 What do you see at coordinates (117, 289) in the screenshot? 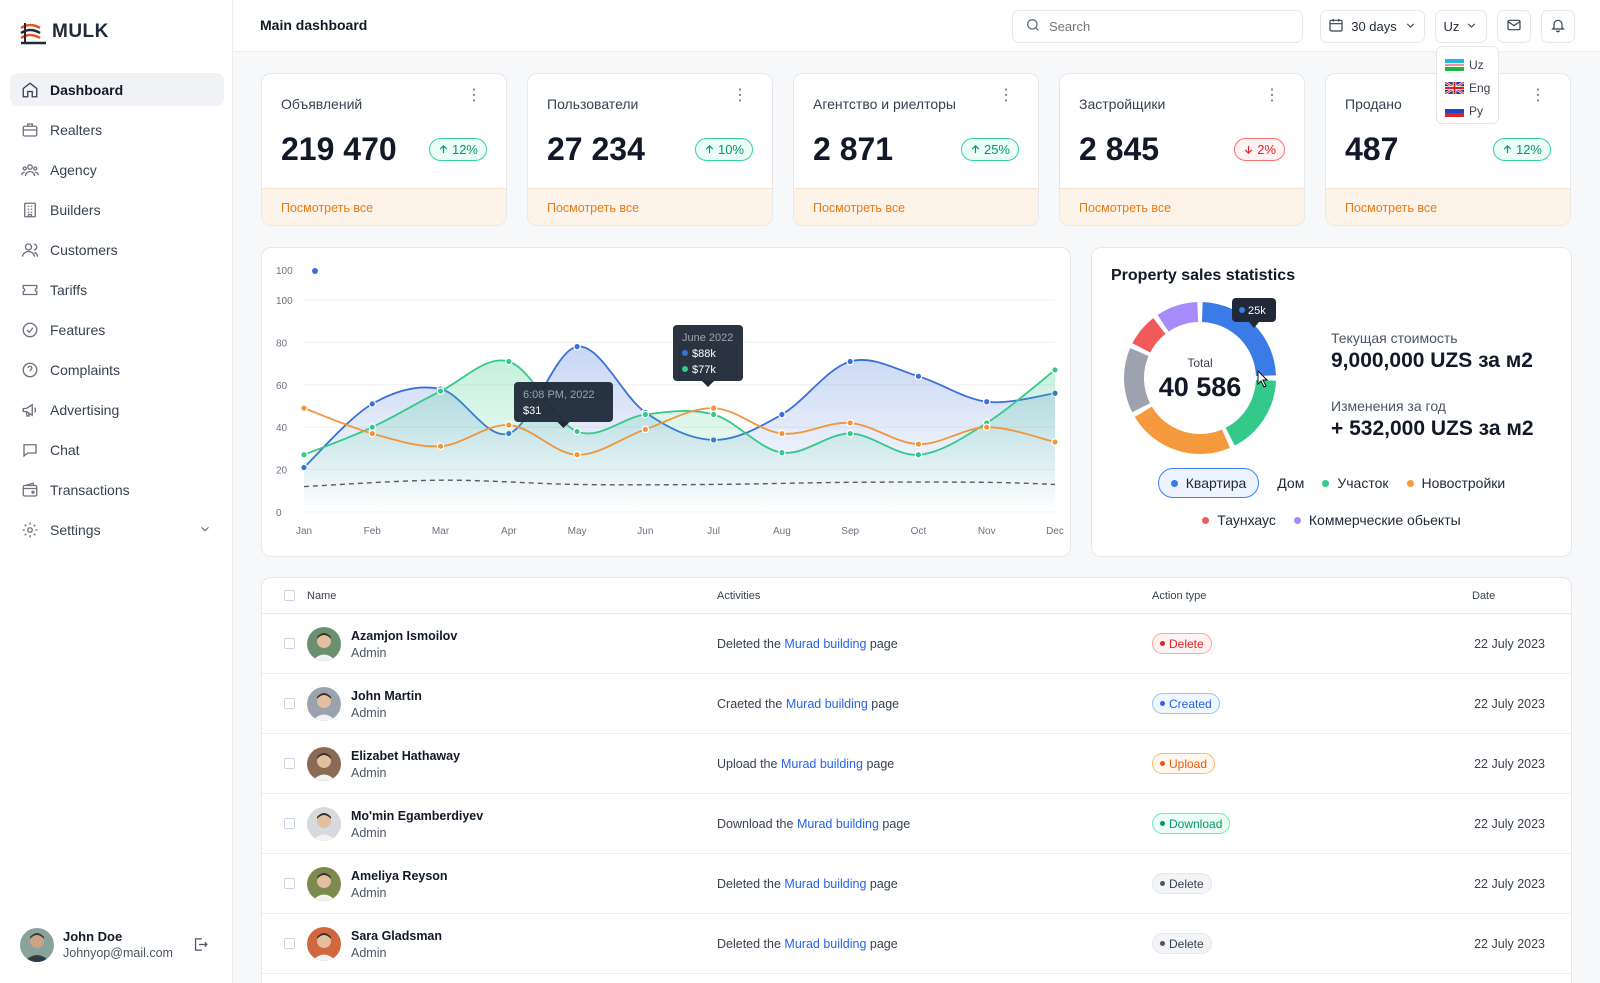
I see `sidebar-item-tariffs: Tariffs` at bounding box center [117, 289].